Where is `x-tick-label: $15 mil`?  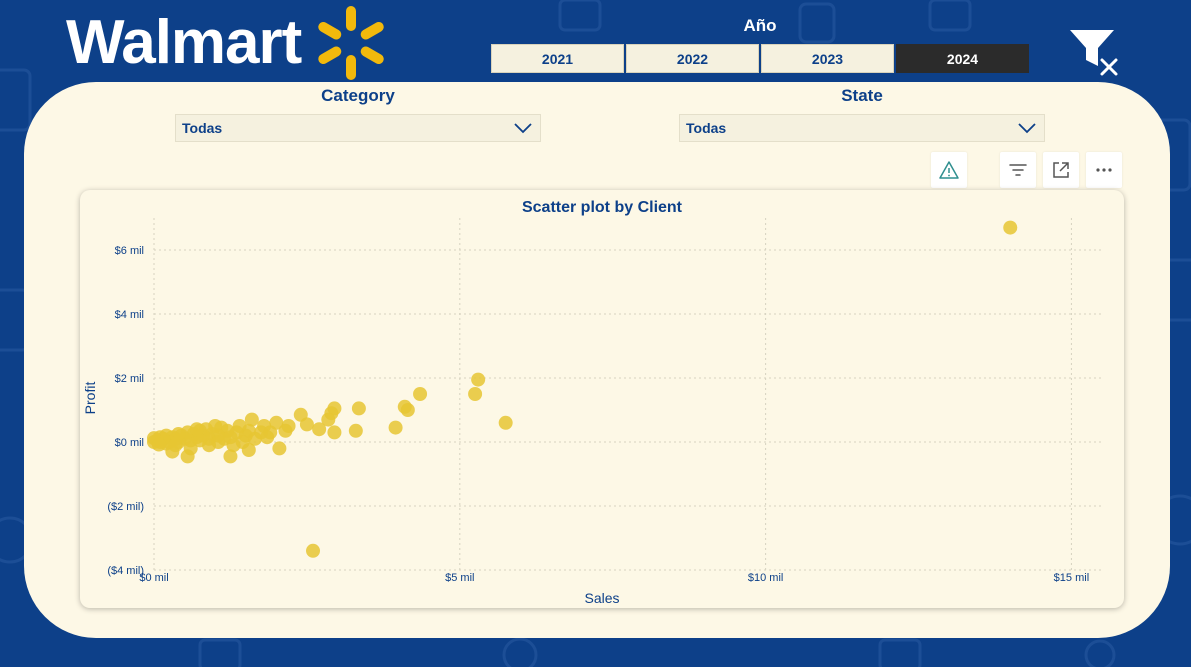
x-tick-label: $15 mil is located at coordinates (1071, 578).